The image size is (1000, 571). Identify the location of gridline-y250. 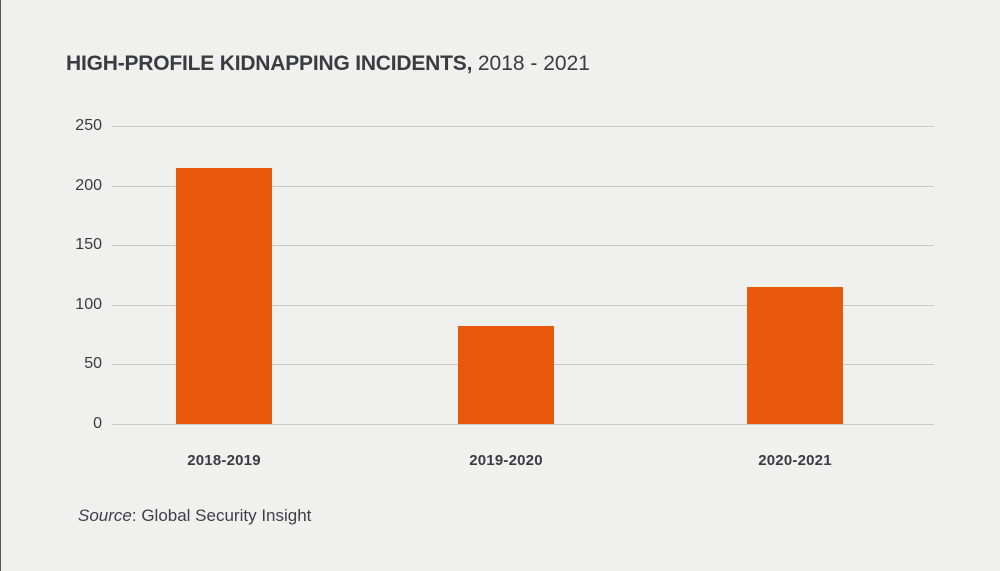
(523, 126).